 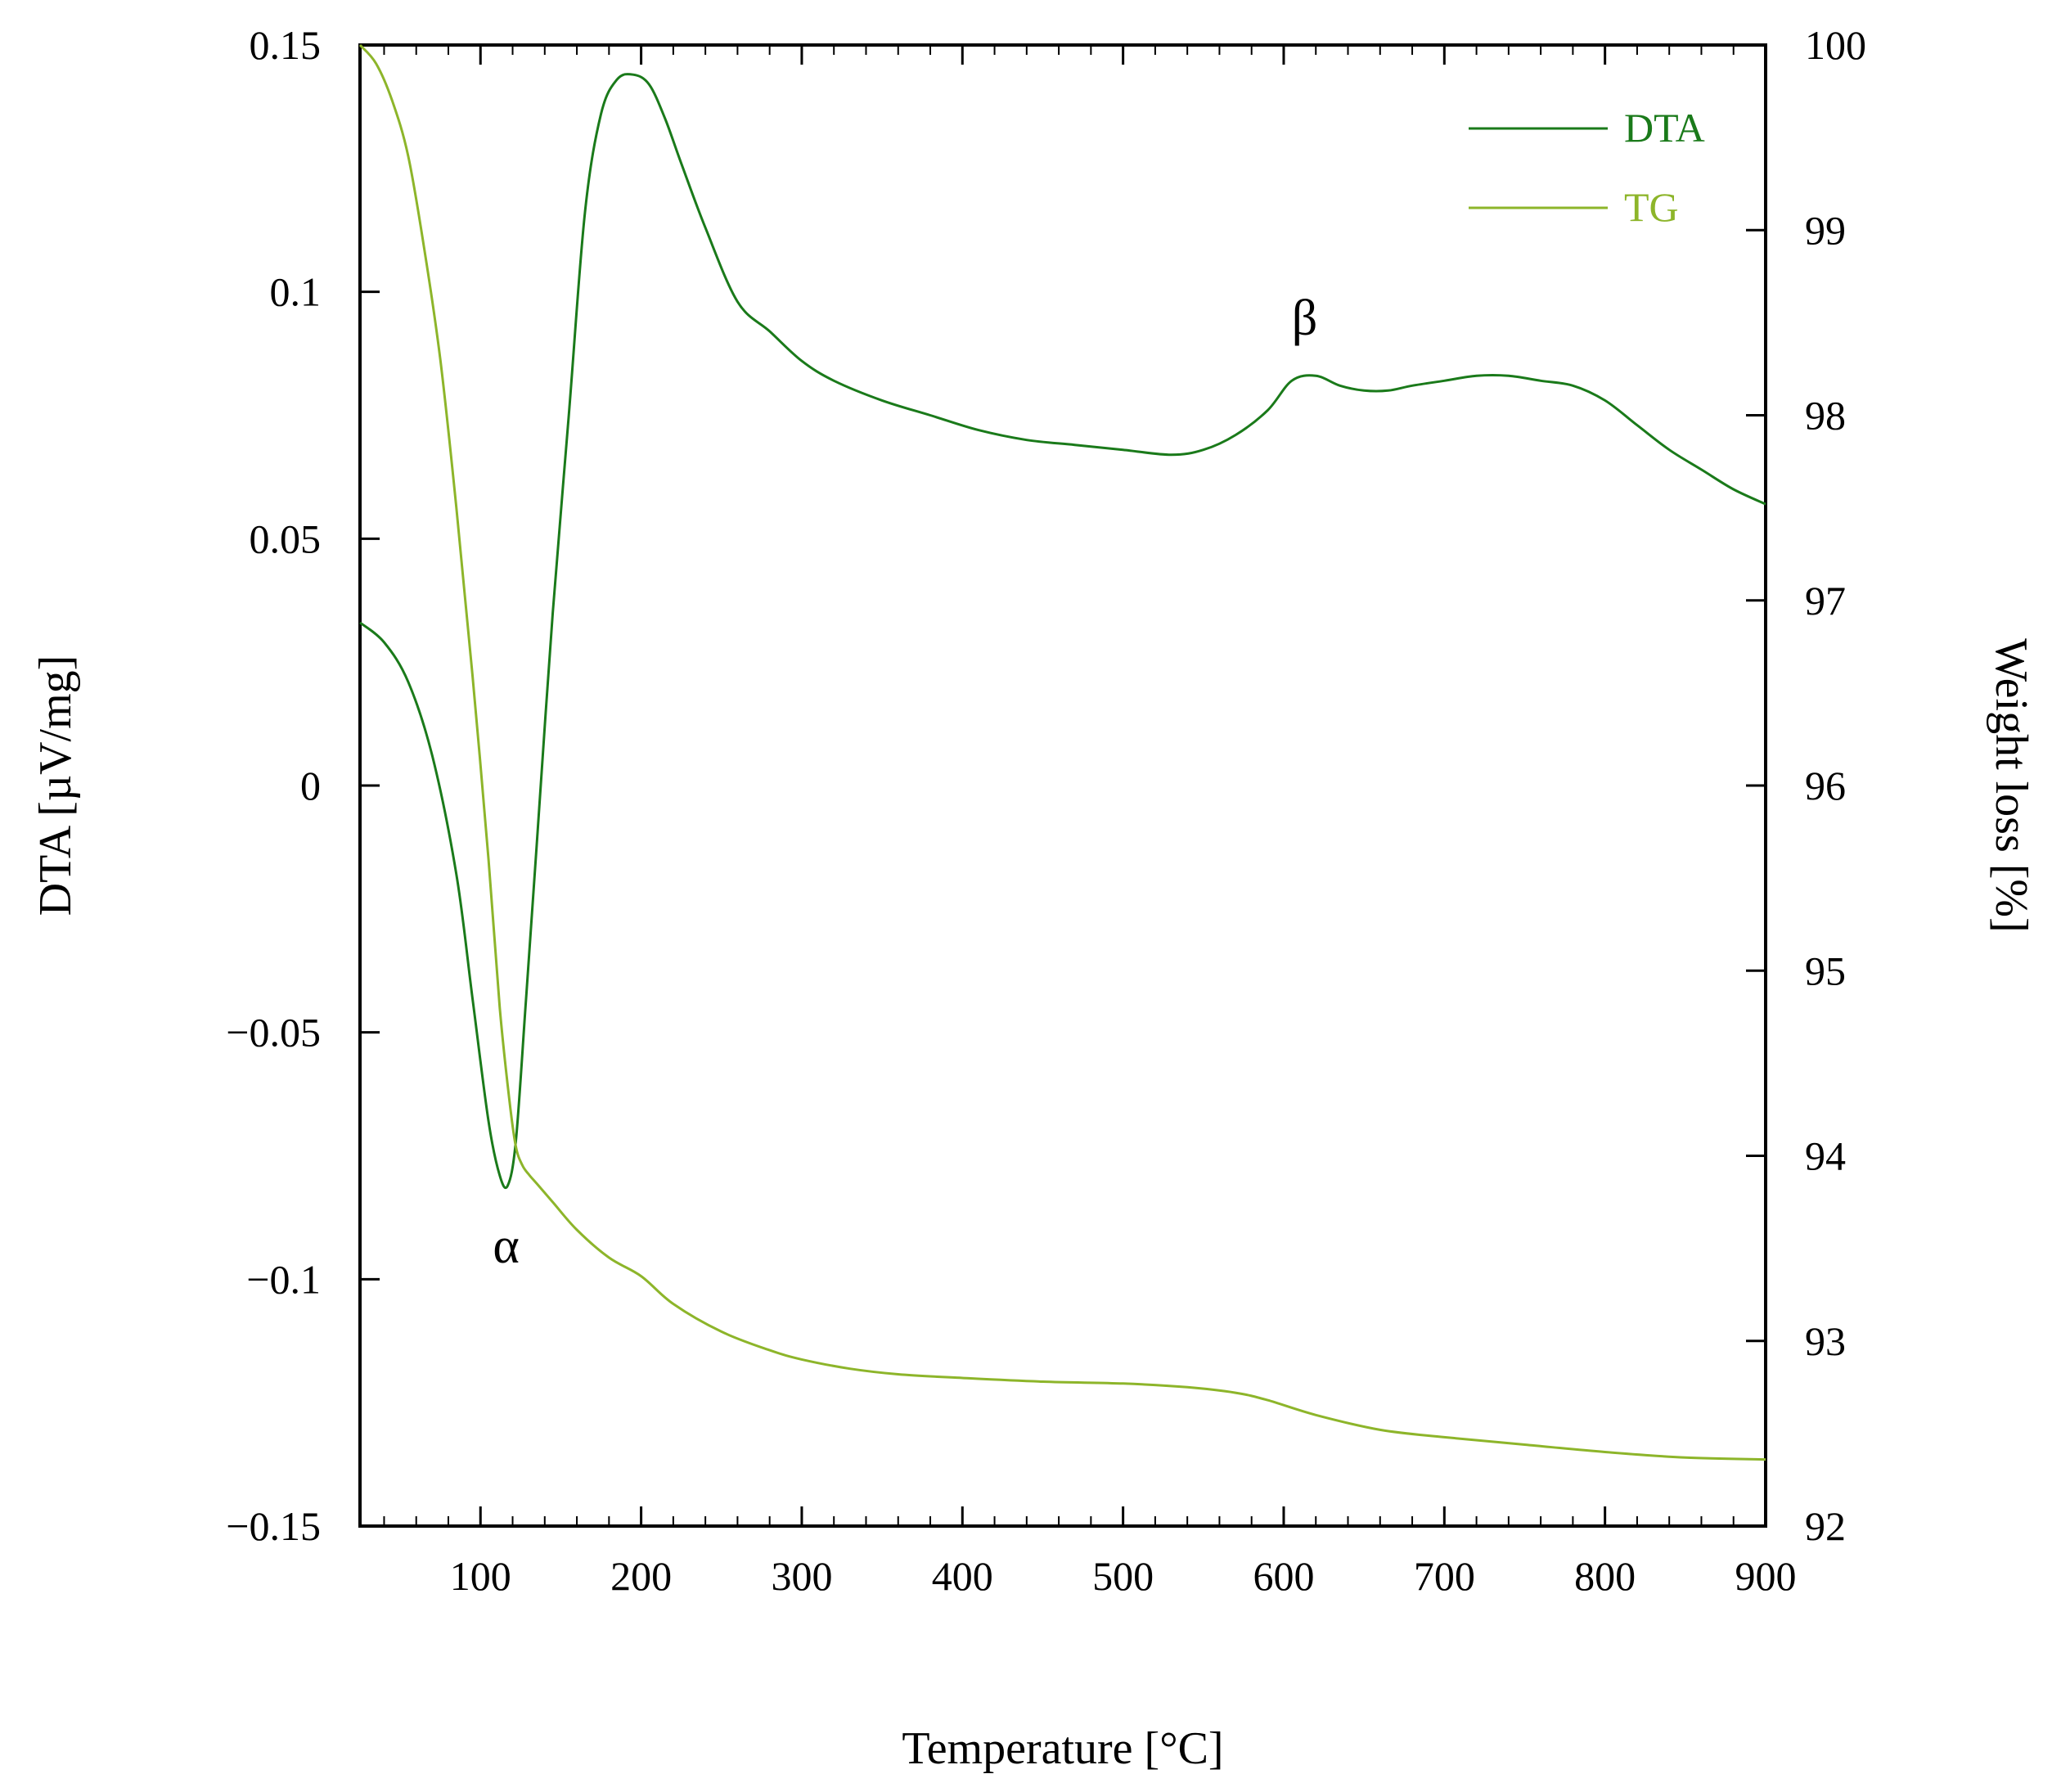 I want to click on x-tick-label: 500, so click(x=1123, y=1576).